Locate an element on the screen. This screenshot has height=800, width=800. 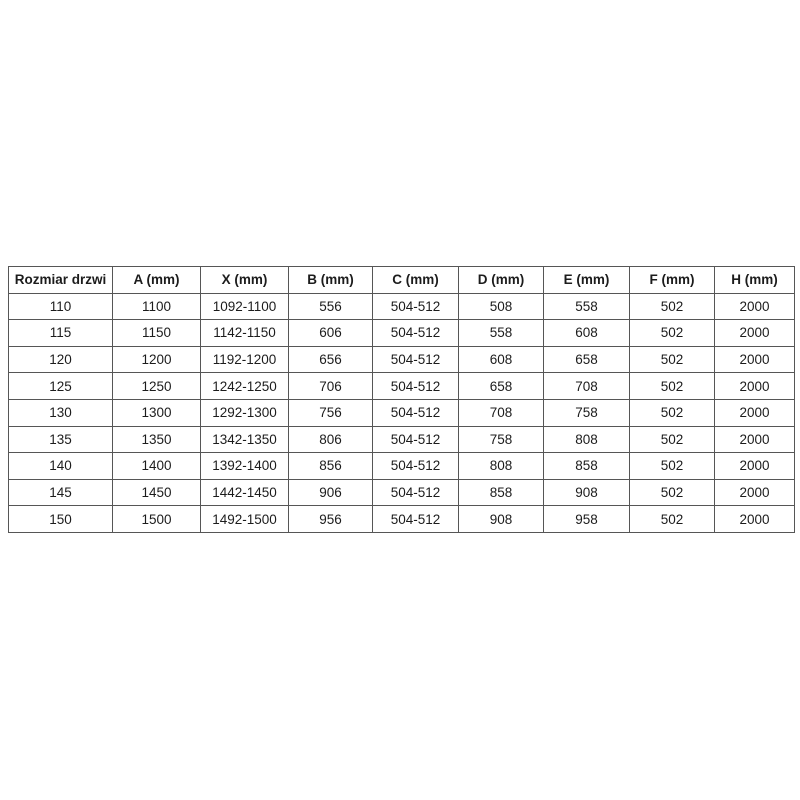
column-header: X (mm) is located at coordinates (244, 280).